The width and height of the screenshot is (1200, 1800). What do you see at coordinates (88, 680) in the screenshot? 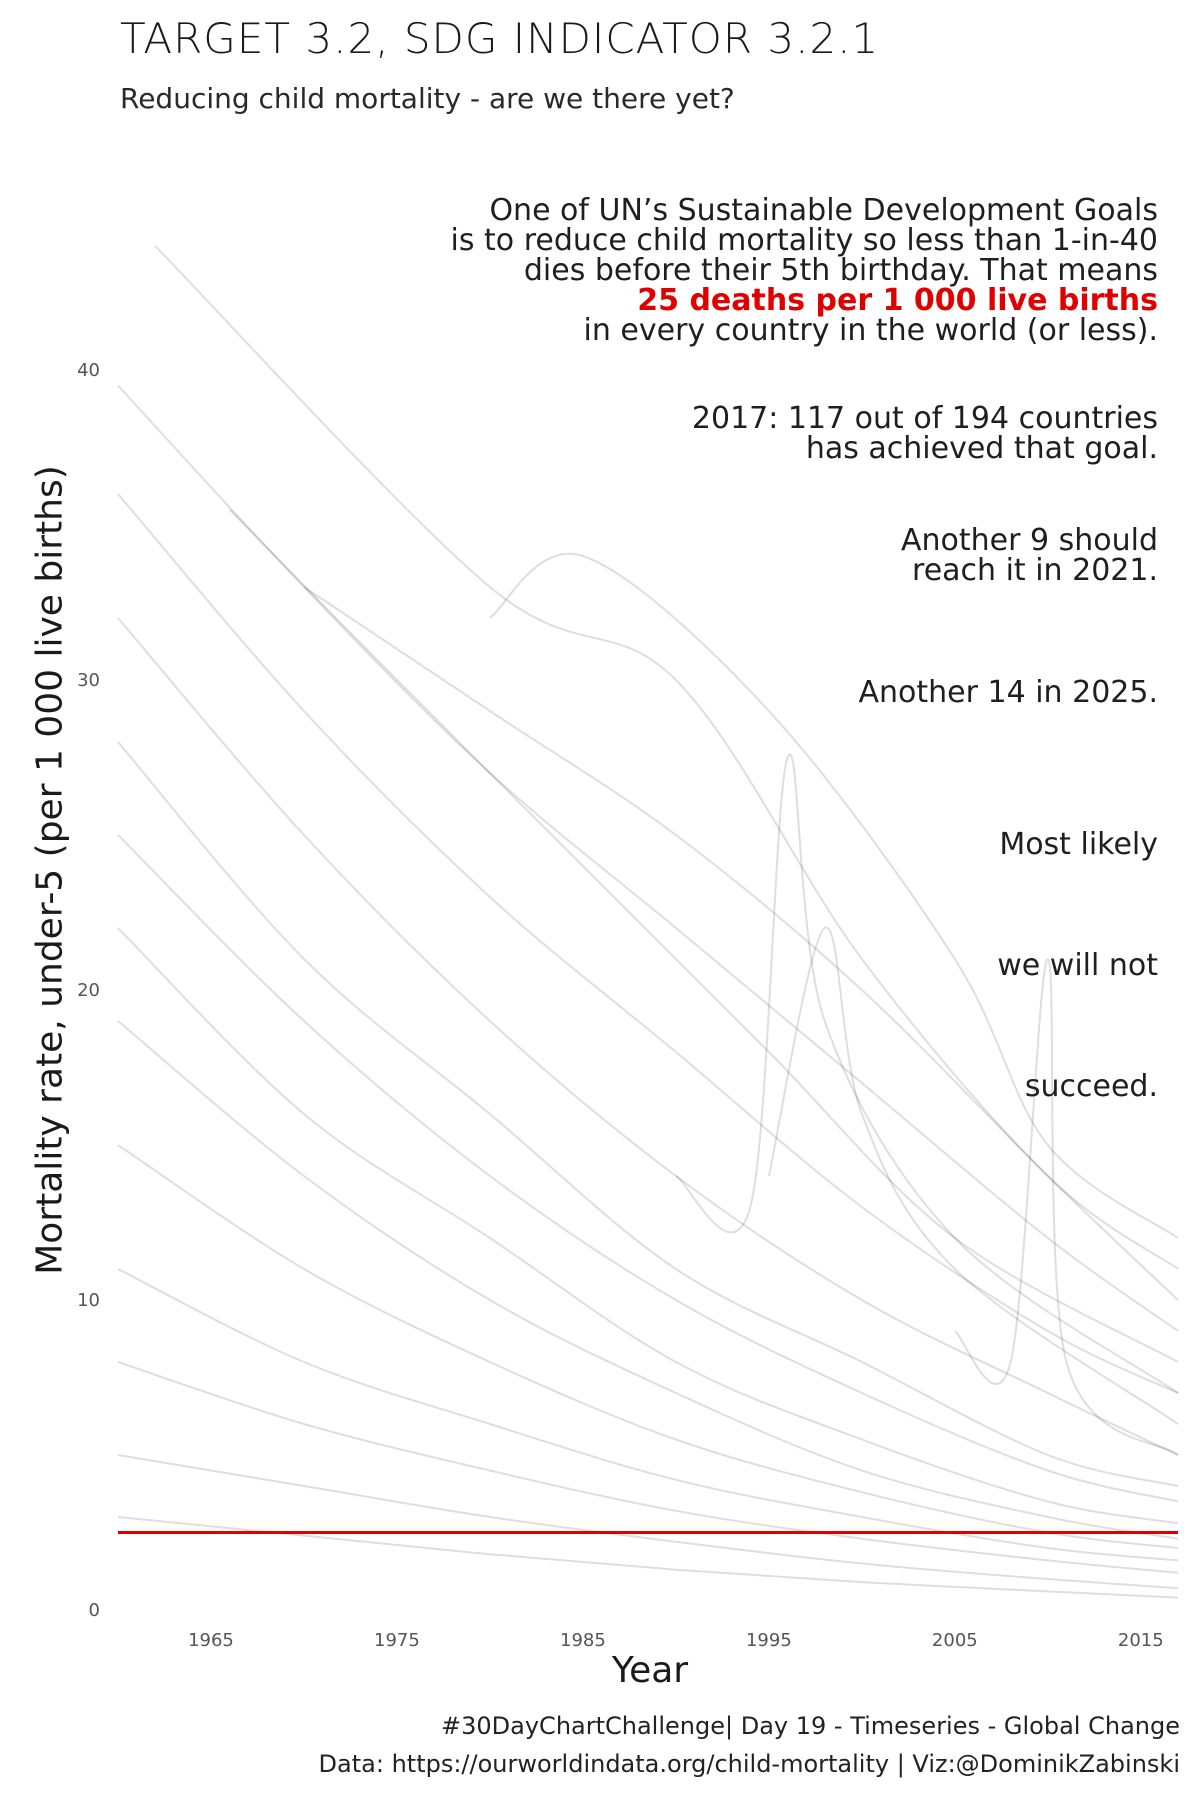
I see `y-tick-label: 30` at bounding box center [88, 680].